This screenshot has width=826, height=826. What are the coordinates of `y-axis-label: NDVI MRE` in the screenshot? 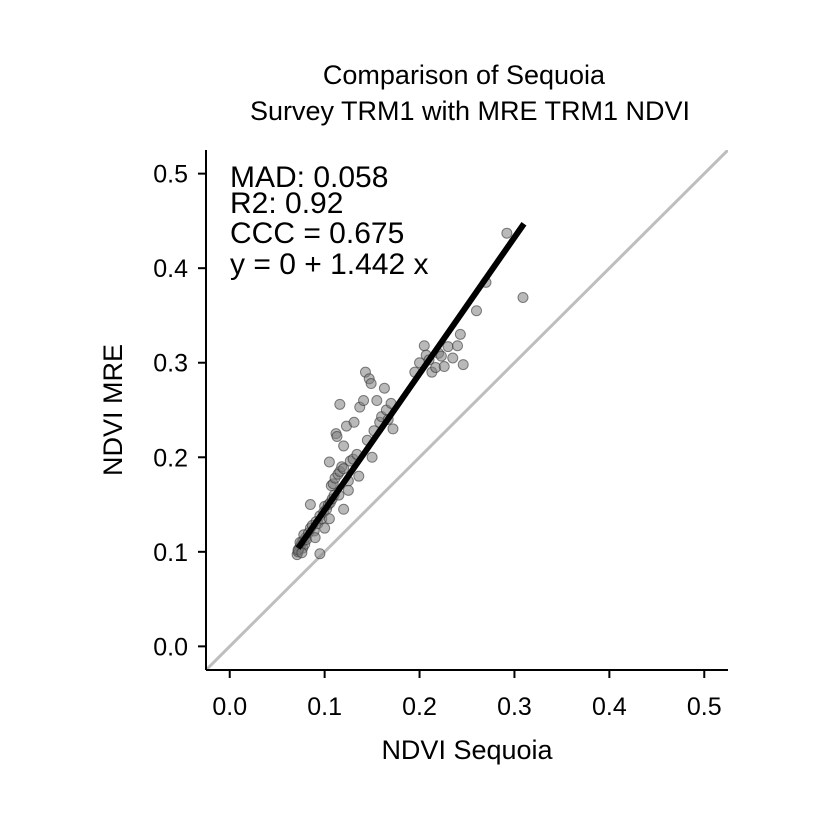 It's located at (113, 410).